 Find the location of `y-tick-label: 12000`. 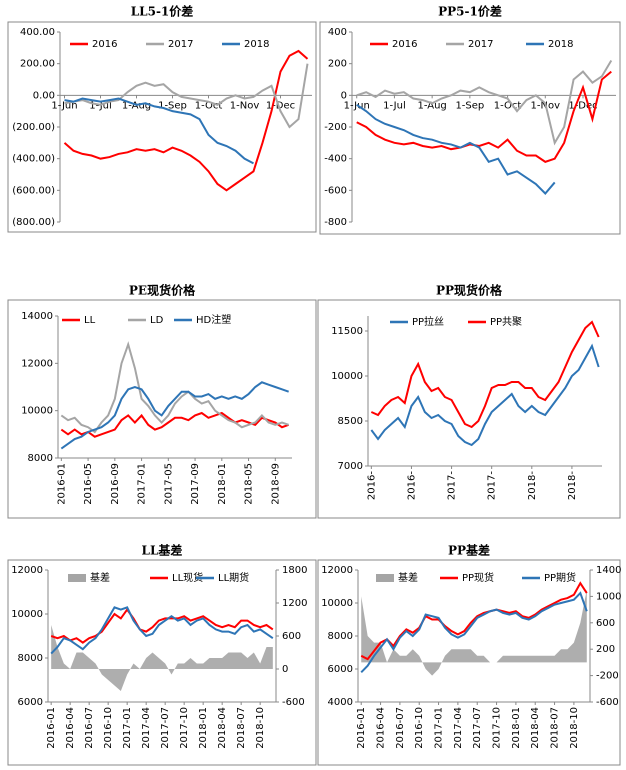

y-tick-label: 12000 is located at coordinates (337, 570).